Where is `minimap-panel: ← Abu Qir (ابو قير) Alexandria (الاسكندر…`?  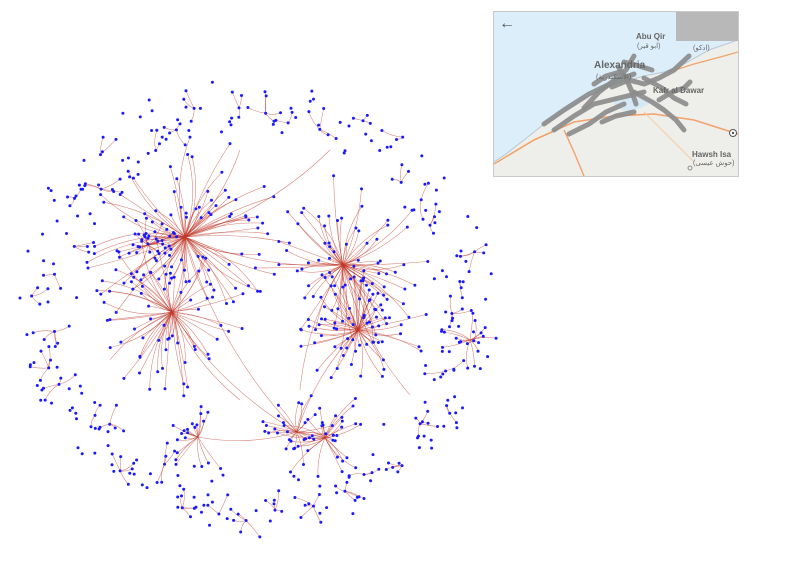 minimap-panel: ← Abu Qir (ابو قير) Alexandria (الاسكندر… is located at coordinates (616, 94).